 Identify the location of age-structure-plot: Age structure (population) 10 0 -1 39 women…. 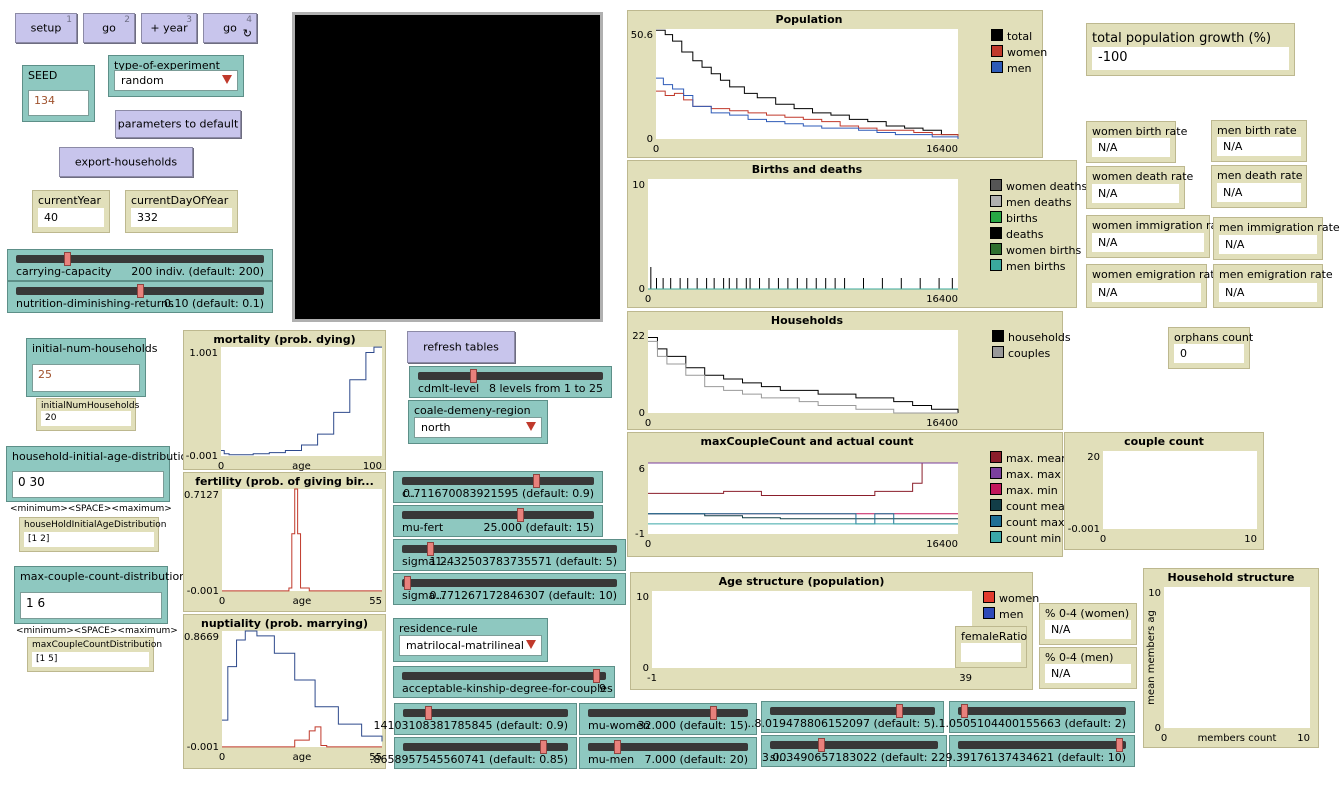
(834, 631).